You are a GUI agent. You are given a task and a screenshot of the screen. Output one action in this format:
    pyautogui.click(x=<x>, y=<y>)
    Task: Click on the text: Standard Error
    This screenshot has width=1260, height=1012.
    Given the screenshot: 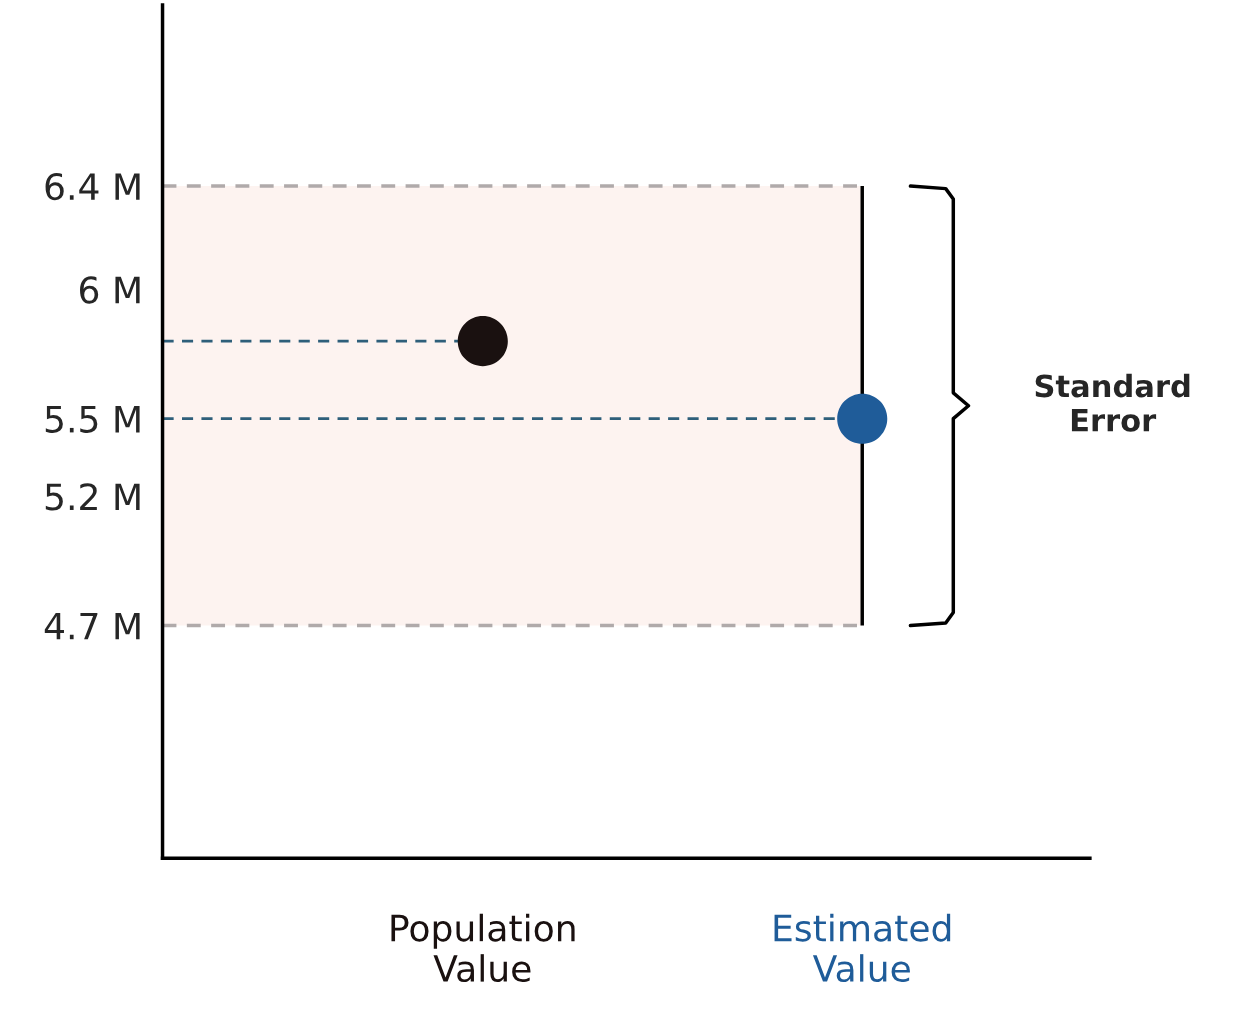 What is the action you would take?
    pyautogui.click(x=1112, y=402)
    